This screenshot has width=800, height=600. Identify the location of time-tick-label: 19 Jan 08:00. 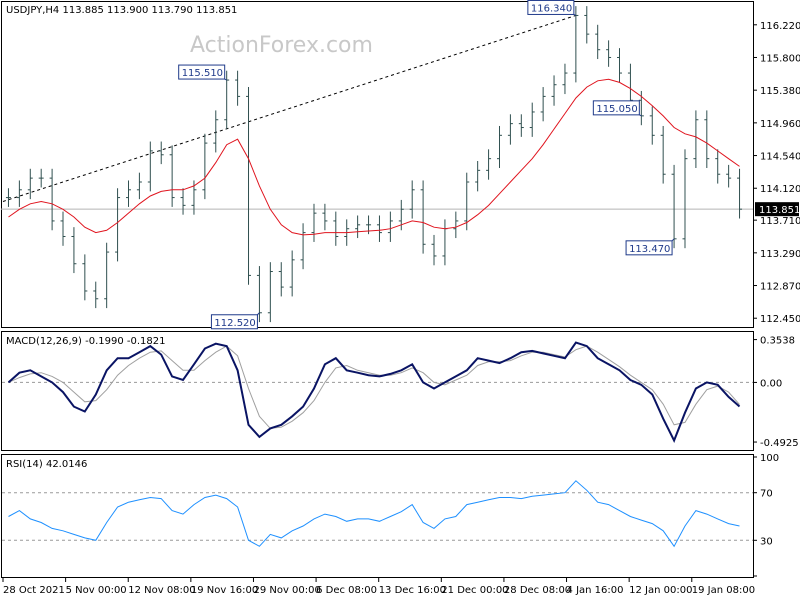
(723, 590).